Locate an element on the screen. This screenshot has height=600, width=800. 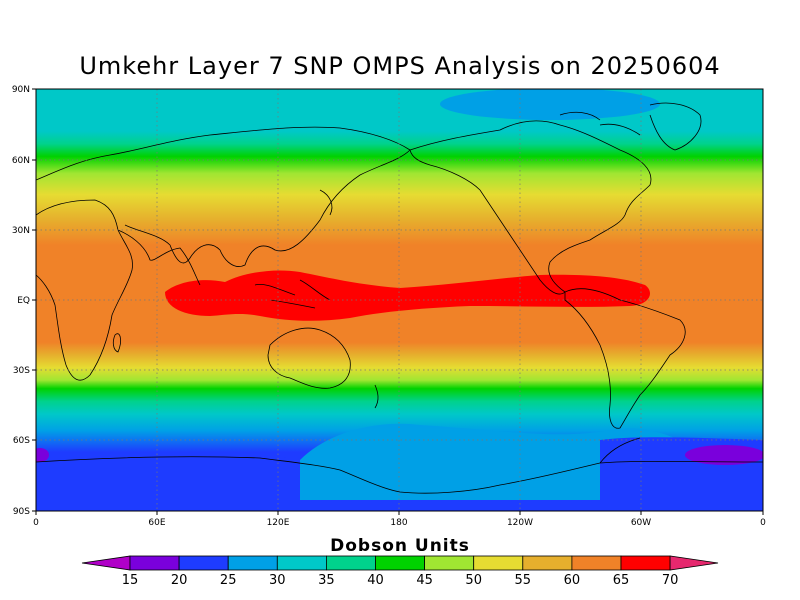
colorbar-tick-label: 25 is located at coordinates (228, 580).